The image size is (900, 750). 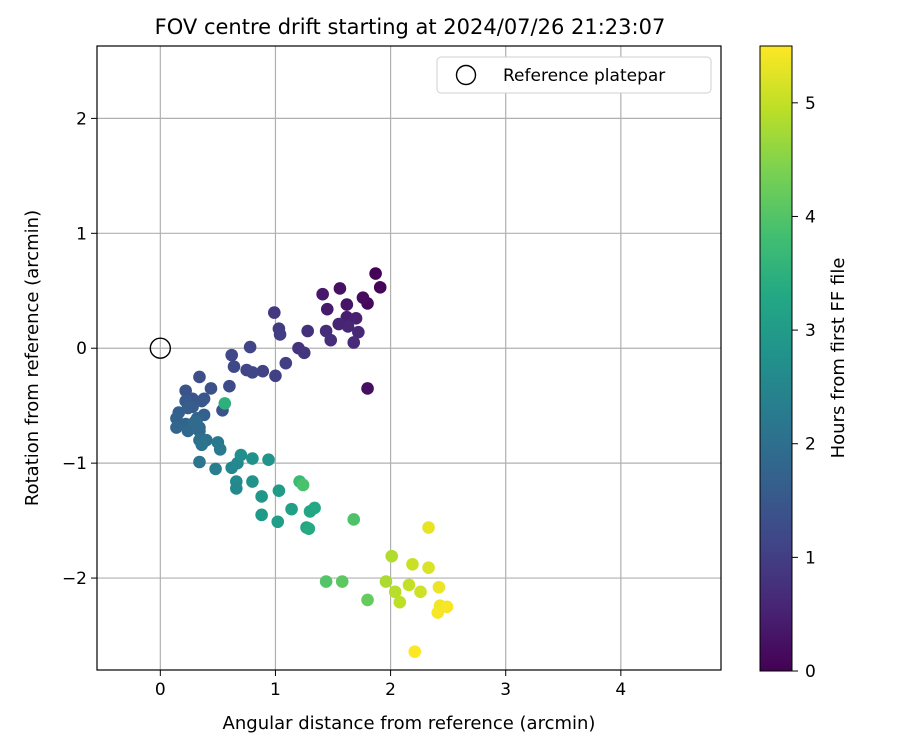 I want to click on colorbar, so click(x=776, y=358).